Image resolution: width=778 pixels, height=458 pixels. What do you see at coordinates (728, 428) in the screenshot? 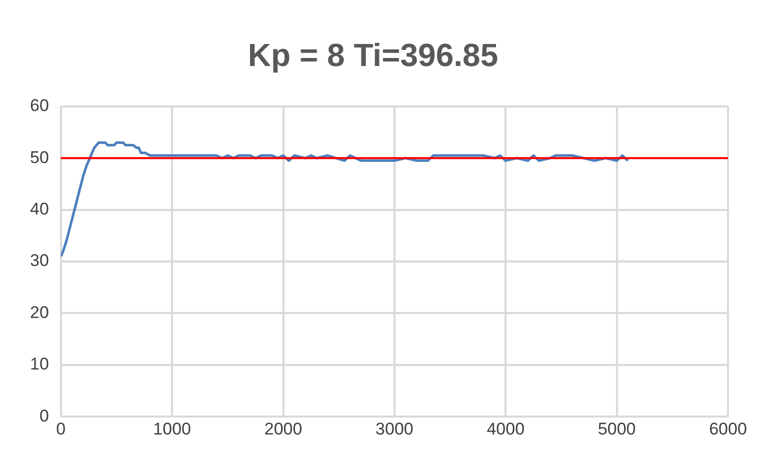
I see `x-tick-label: 6000` at bounding box center [728, 428].